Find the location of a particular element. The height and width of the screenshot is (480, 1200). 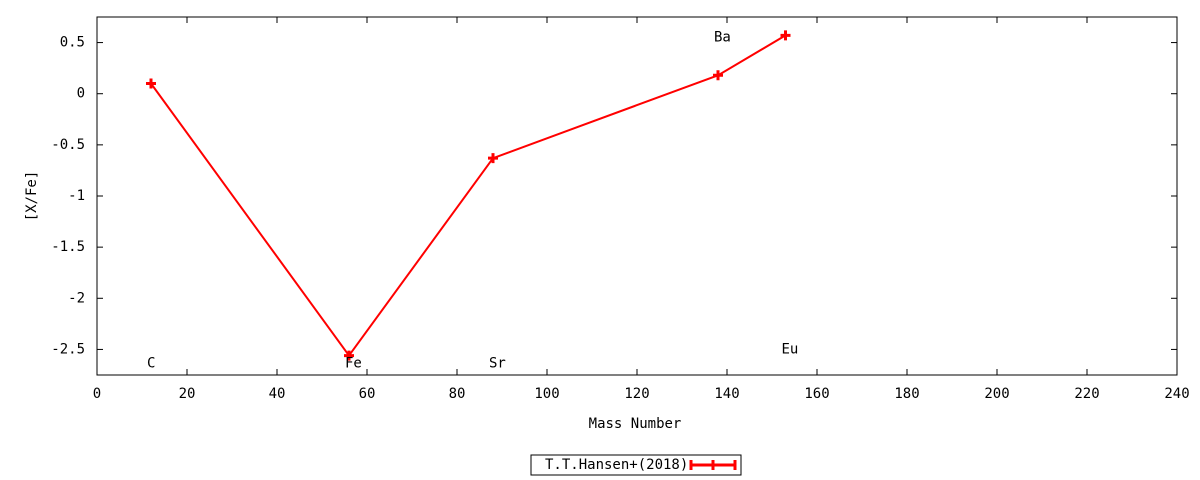

legend-label: T.T.Hansen+(2018) is located at coordinates (616, 465).